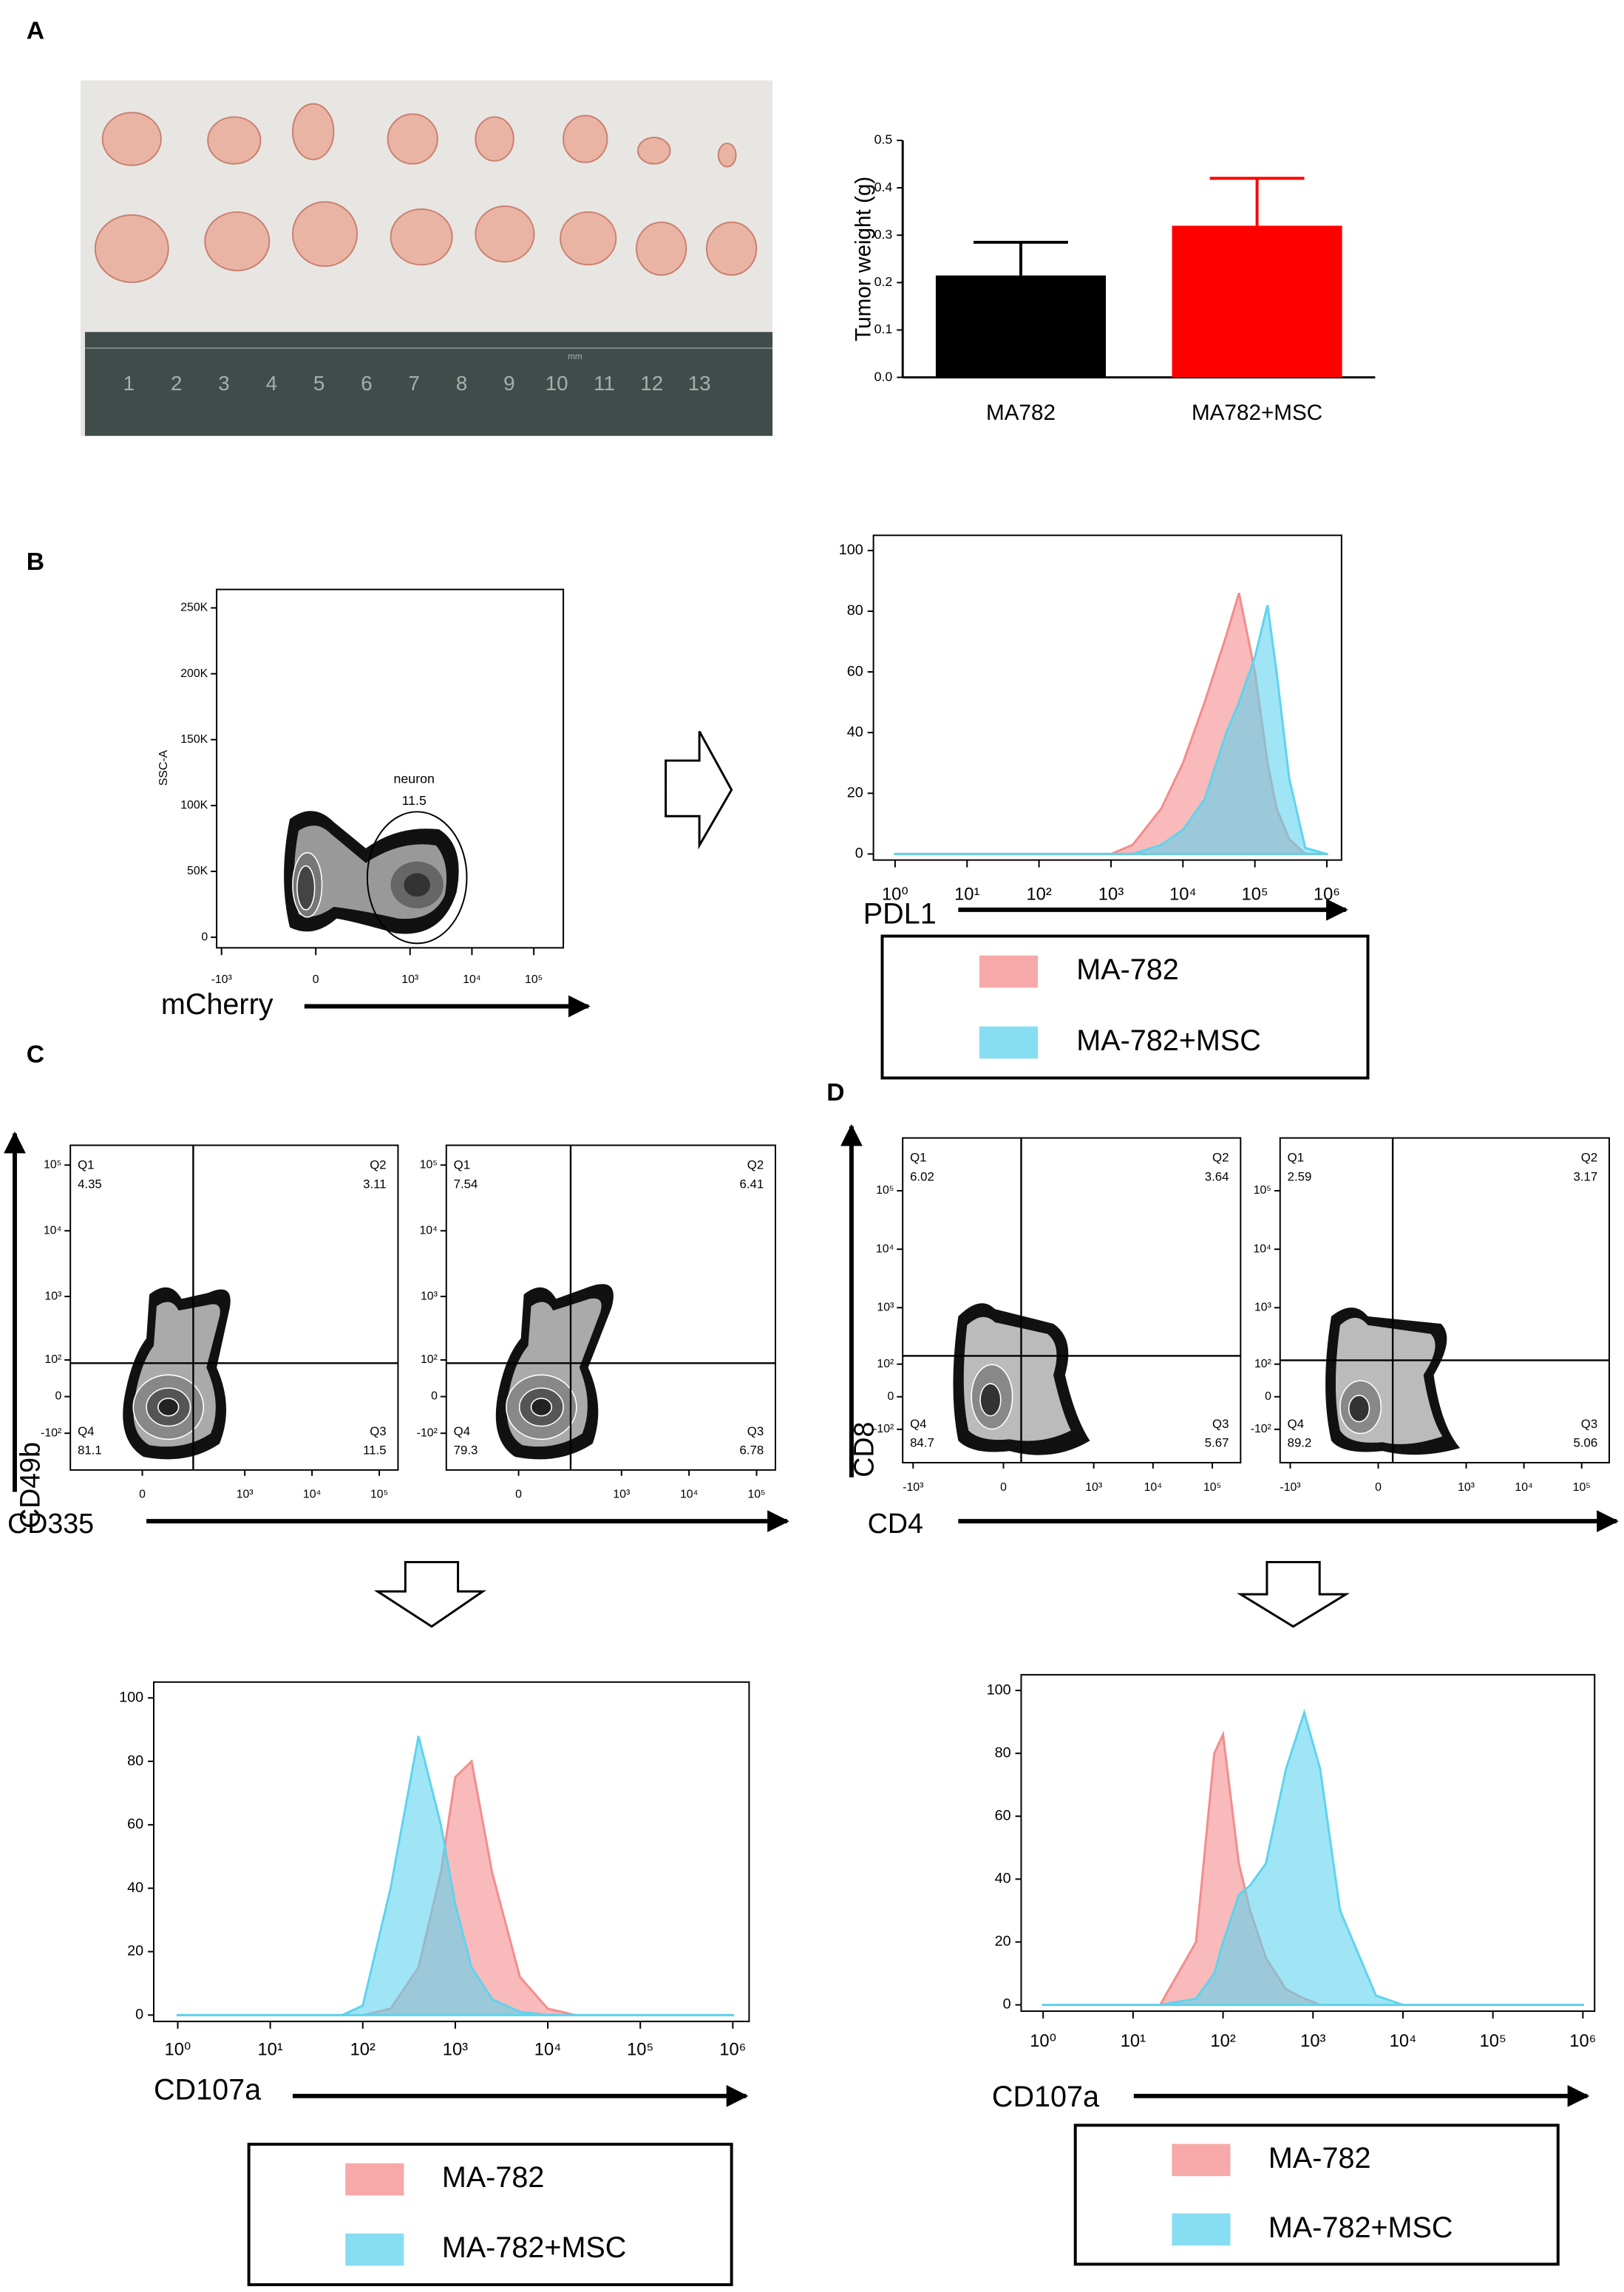  I want to click on bar, so click(1257, 301).